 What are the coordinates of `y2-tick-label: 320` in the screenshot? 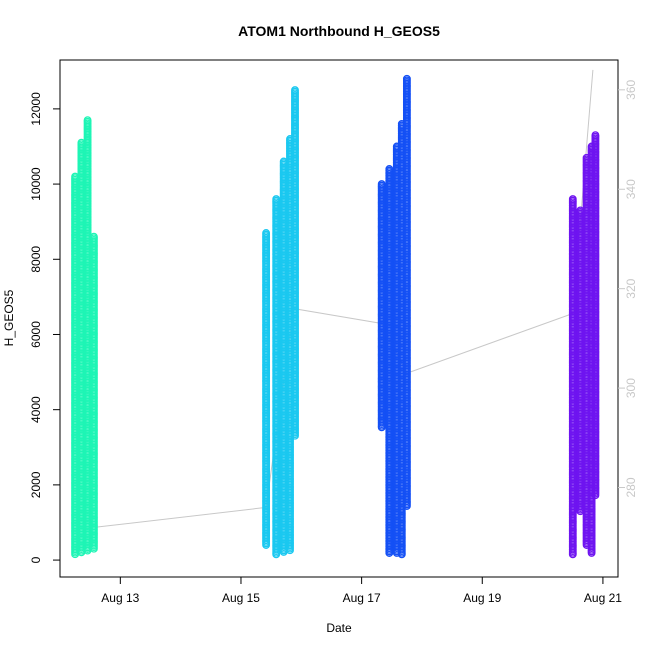 It's located at (631, 288).